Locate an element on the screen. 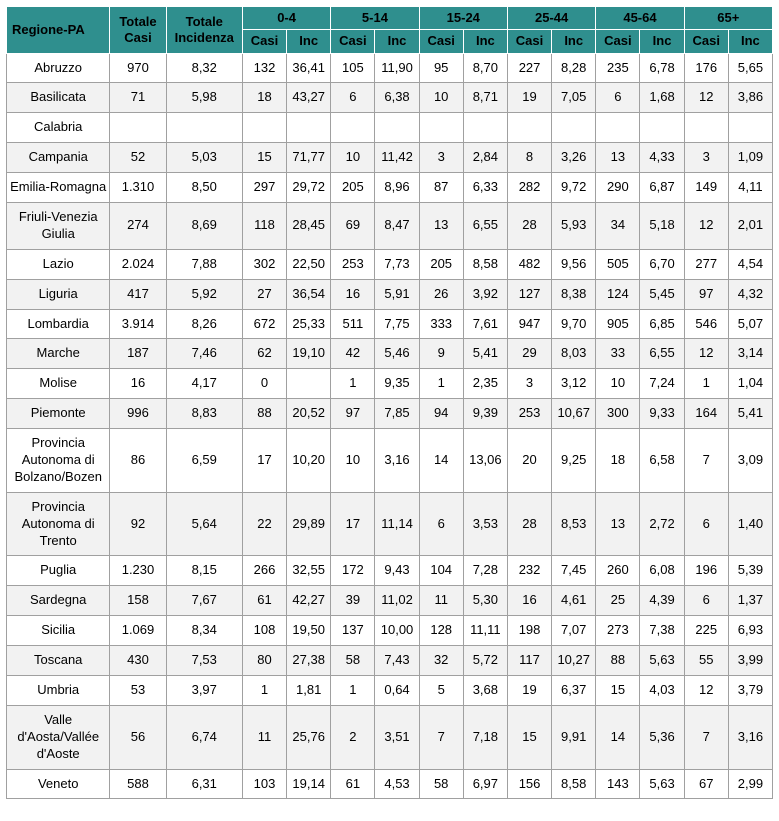 This screenshot has height=821, width=779. table-cell: 52 is located at coordinates (138, 158).